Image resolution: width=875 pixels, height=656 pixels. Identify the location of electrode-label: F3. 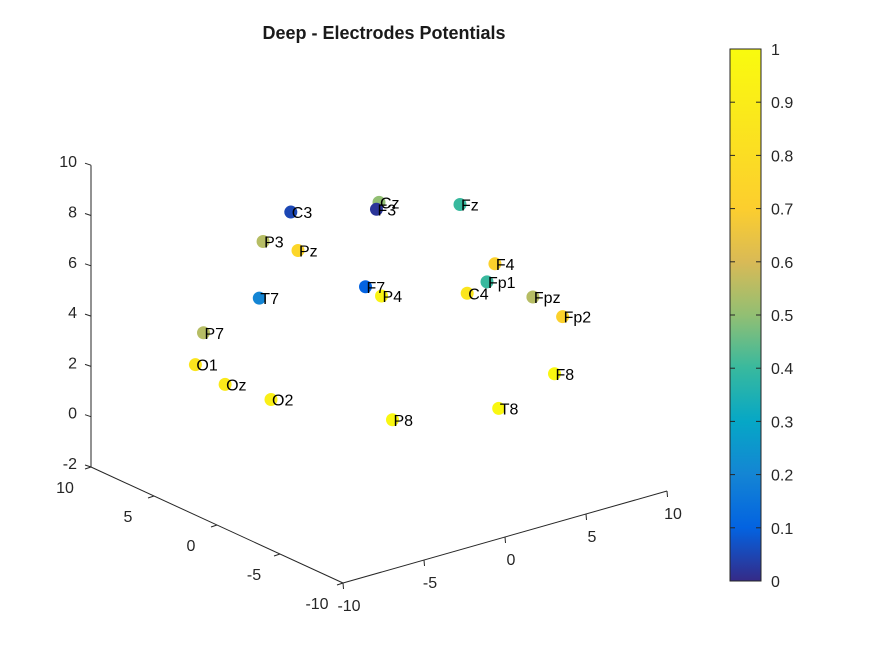
(386, 210).